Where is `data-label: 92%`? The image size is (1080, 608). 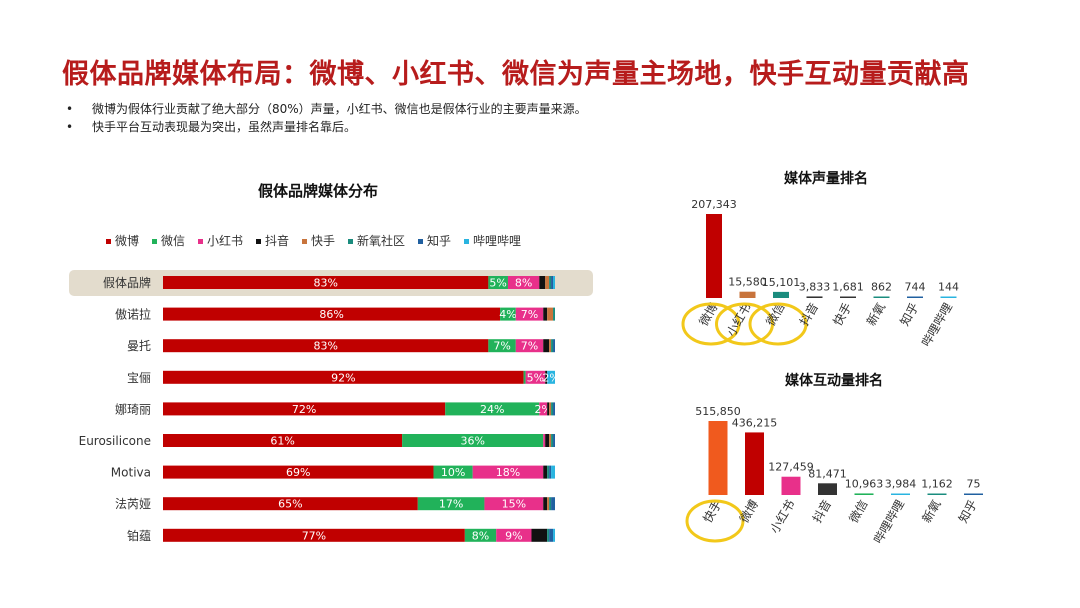 data-label: 92% is located at coordinates (343, 377).